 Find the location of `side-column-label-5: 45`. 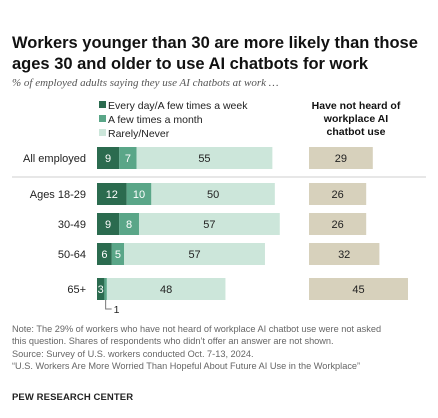

side-column-label-5: 45 is located at coordinates (358, 290).